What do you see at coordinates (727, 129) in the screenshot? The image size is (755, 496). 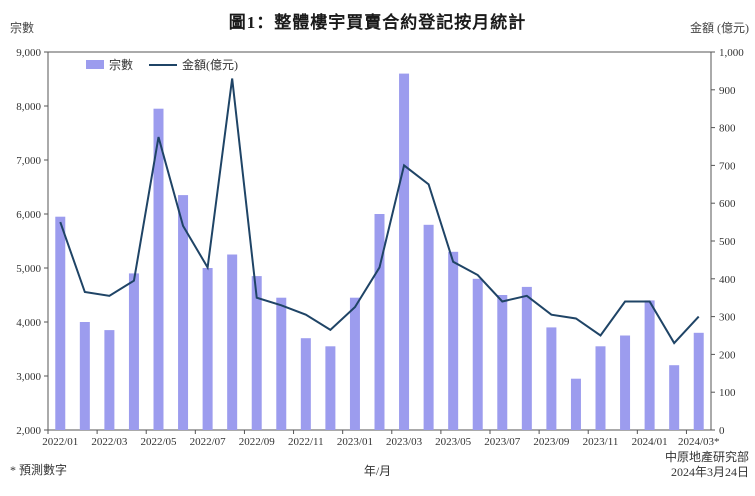 I see `right-axis-tick-label: 800` at bounding box center [727, 129].